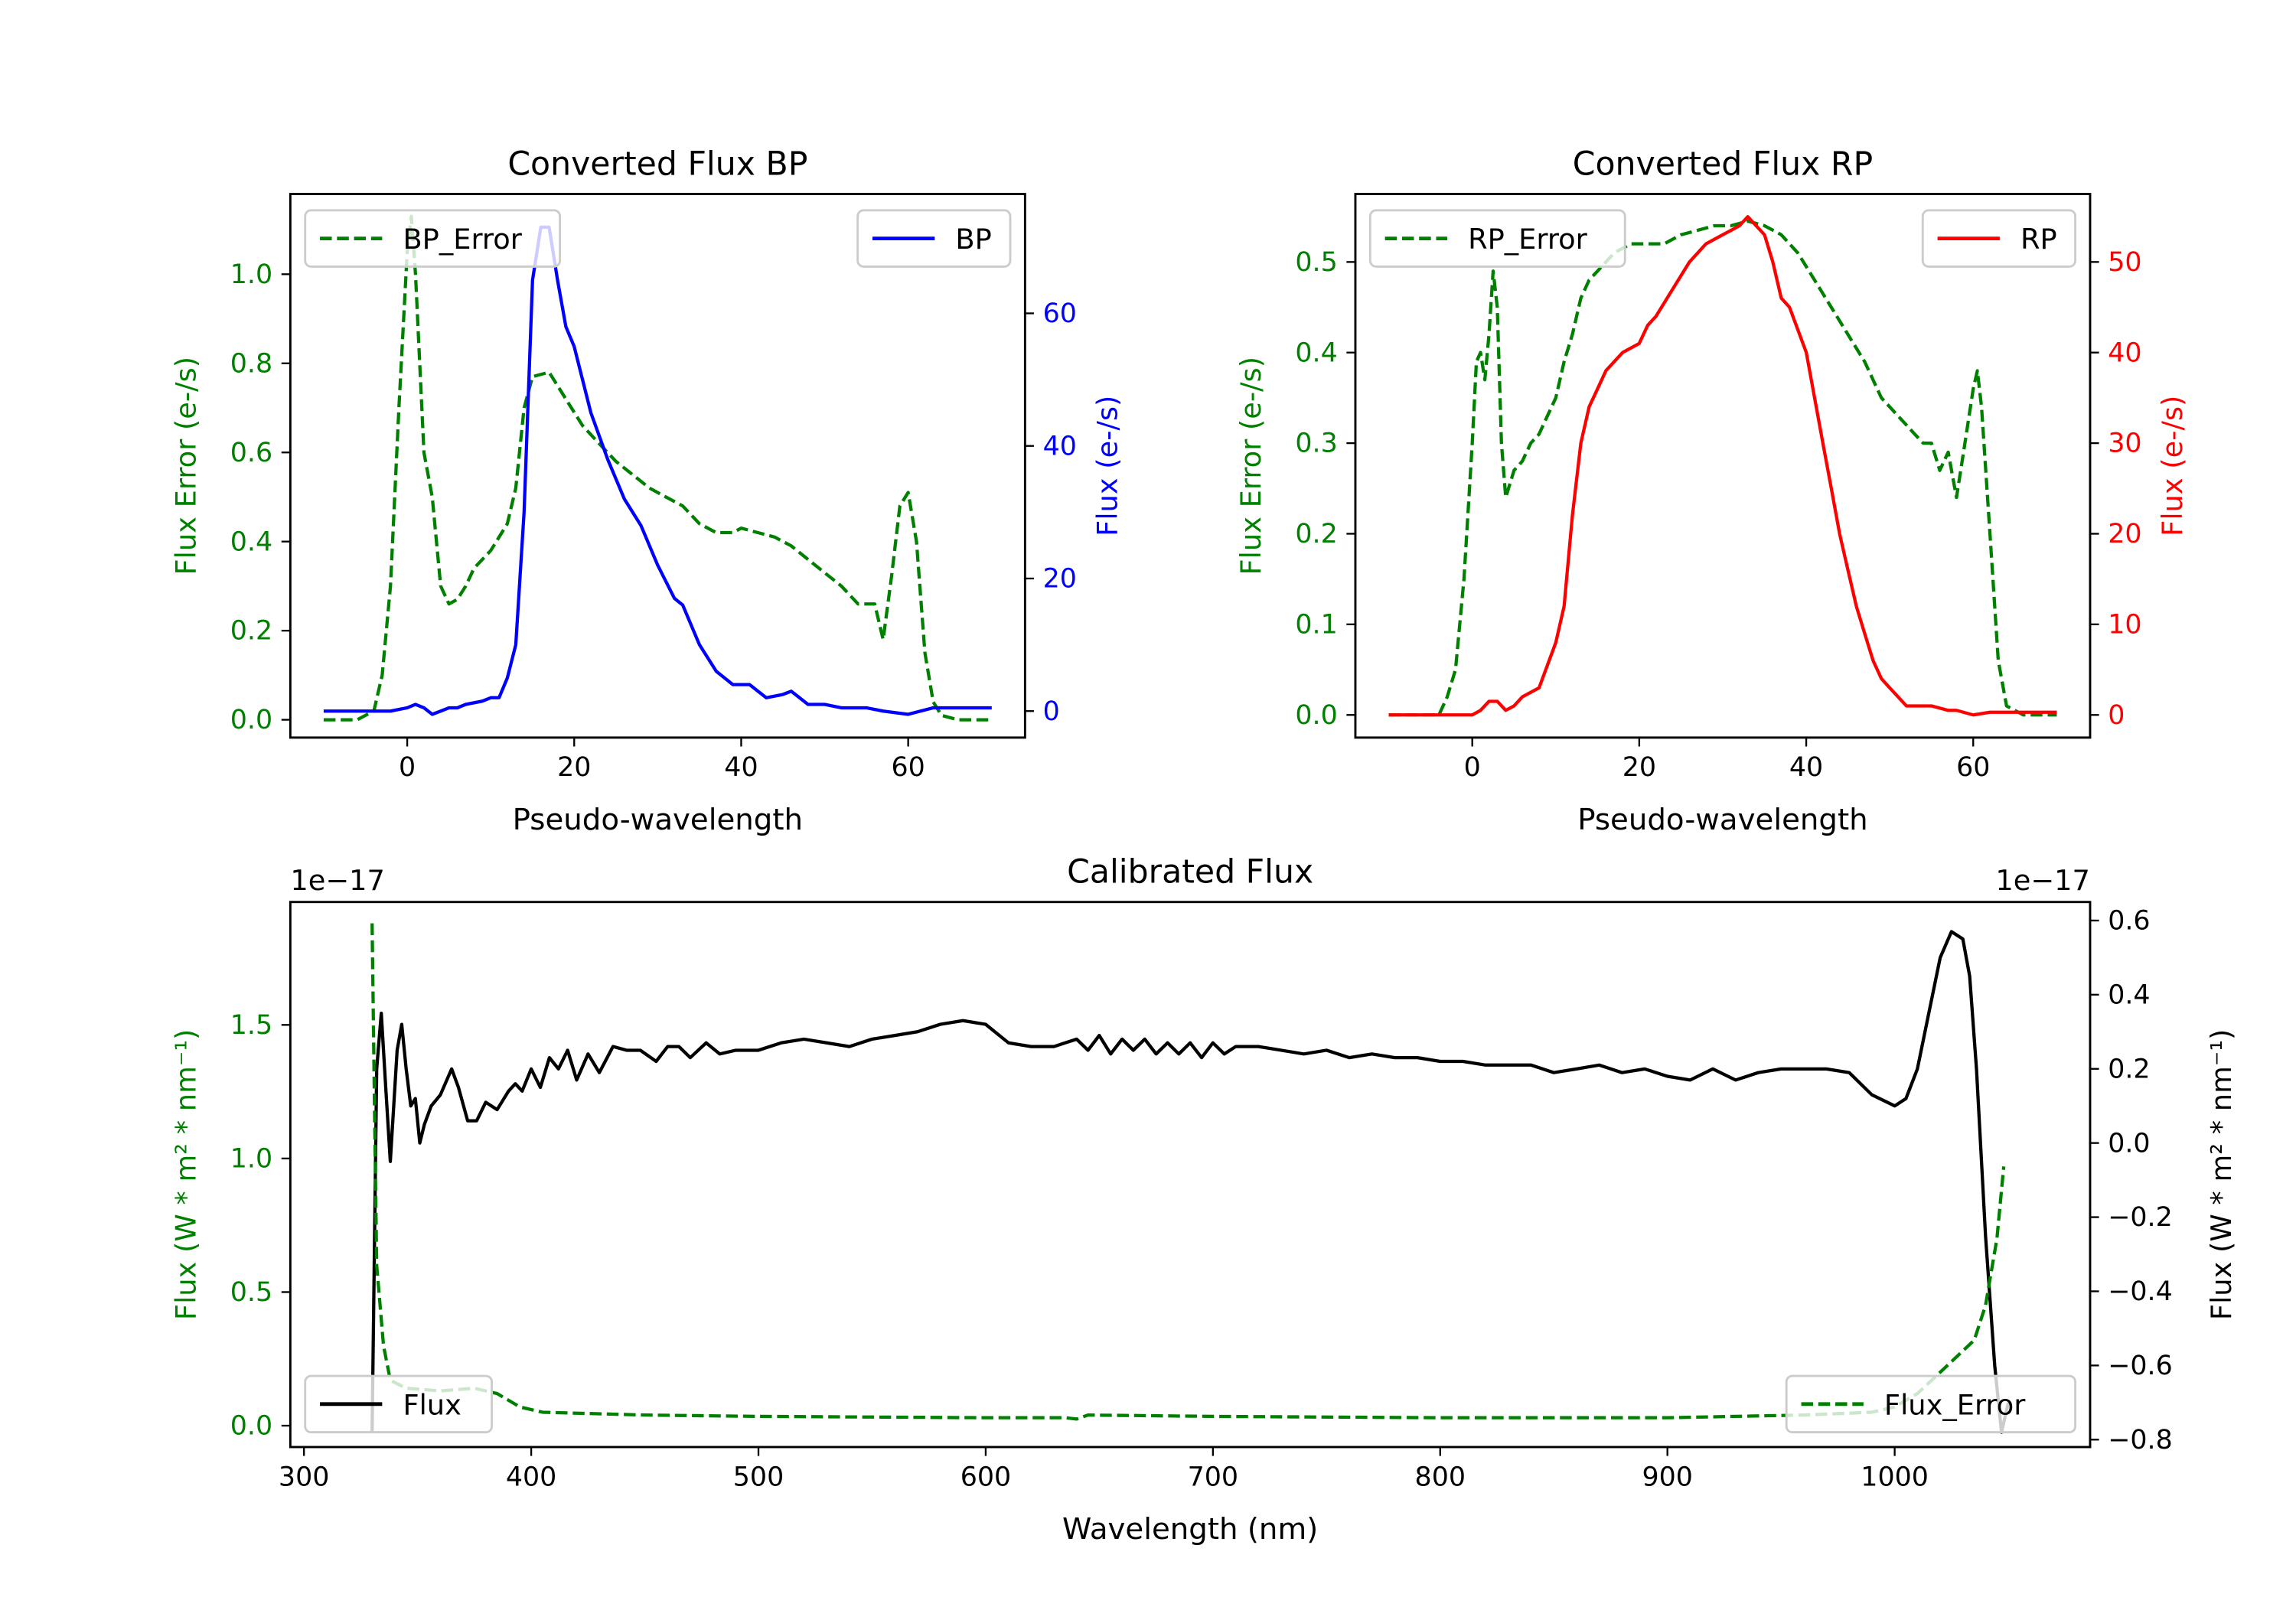 This screenshot has width=2296, height=1607. What do you see at coordinates (1213, 1477) in the screenshot?
I see `x-tick-label: 700` at bounding box center [1213, 1477].